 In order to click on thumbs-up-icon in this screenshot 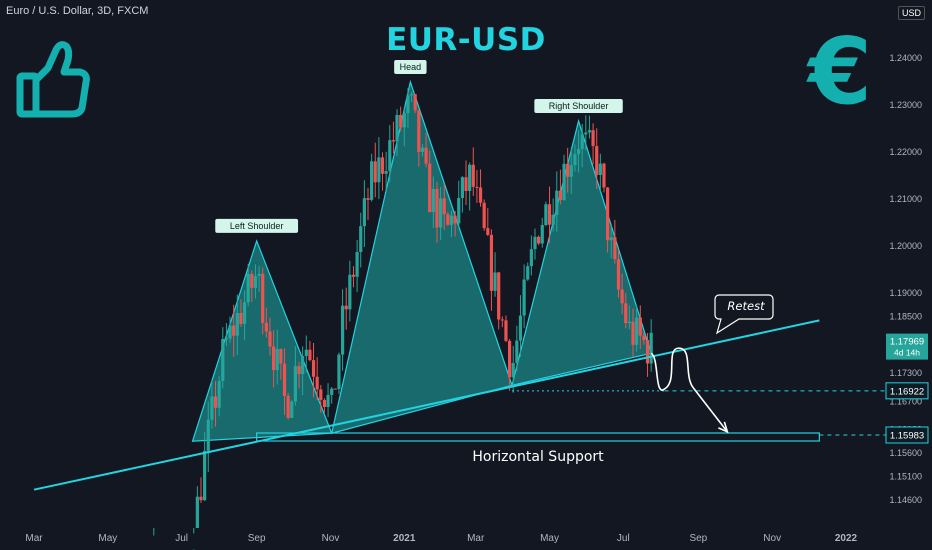, I will do `click(53, 81)`.